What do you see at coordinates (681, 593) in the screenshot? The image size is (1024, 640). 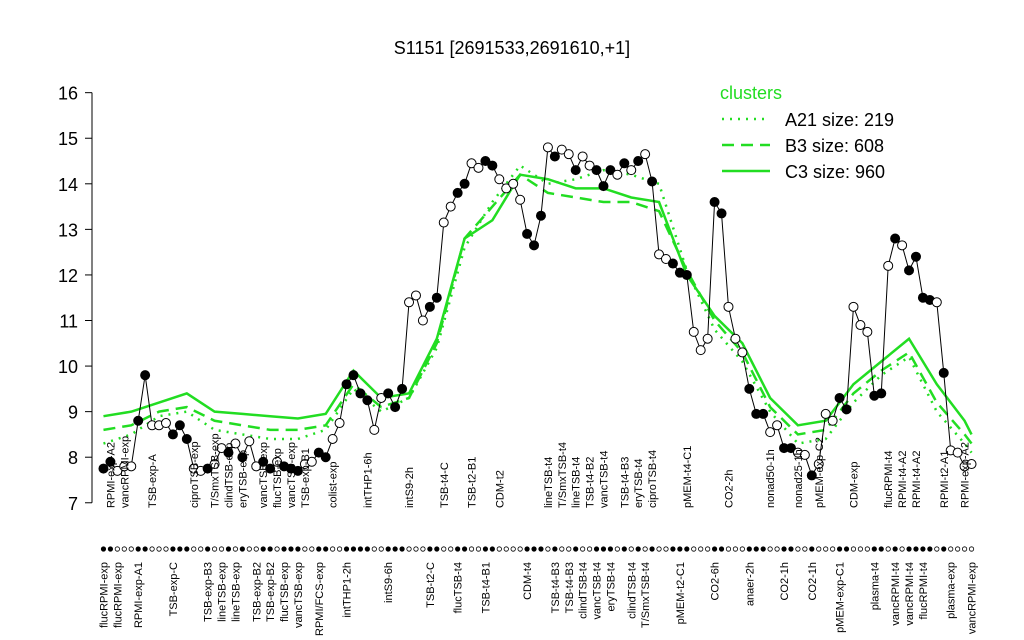 I see `x-tick-label: pMEM-t2-C1` at bounding box center [681, 593].